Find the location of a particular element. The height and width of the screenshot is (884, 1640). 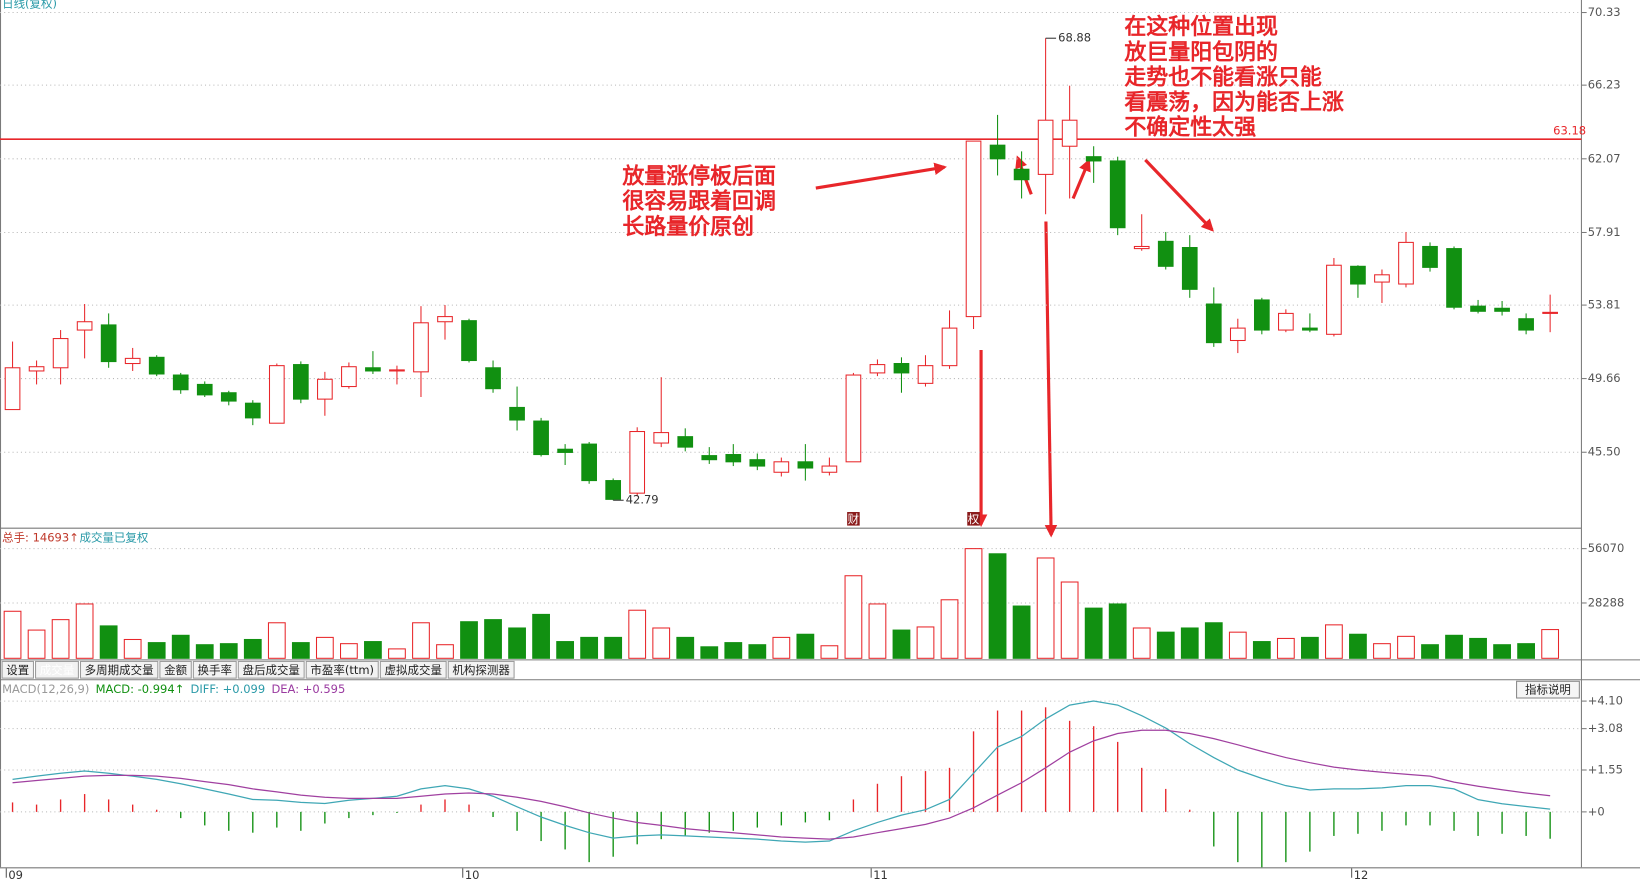

tab: 市盈率(ttm) is located at coordinates (342, 669).